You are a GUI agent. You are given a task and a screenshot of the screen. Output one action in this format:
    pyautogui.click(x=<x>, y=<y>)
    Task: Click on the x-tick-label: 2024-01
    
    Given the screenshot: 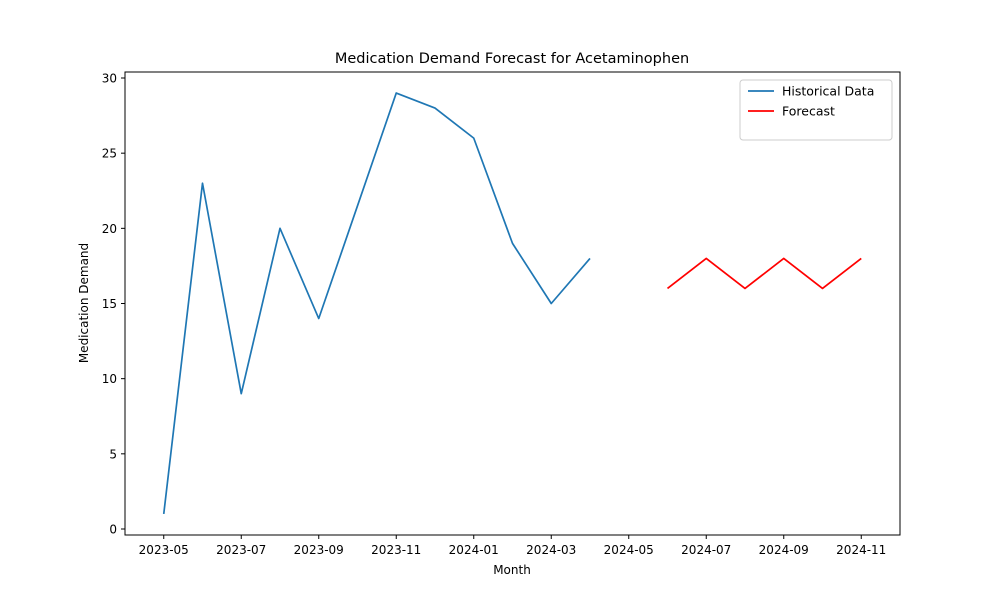 What is the action you would take?
    pyautogui.click(x=474, y=550)
    